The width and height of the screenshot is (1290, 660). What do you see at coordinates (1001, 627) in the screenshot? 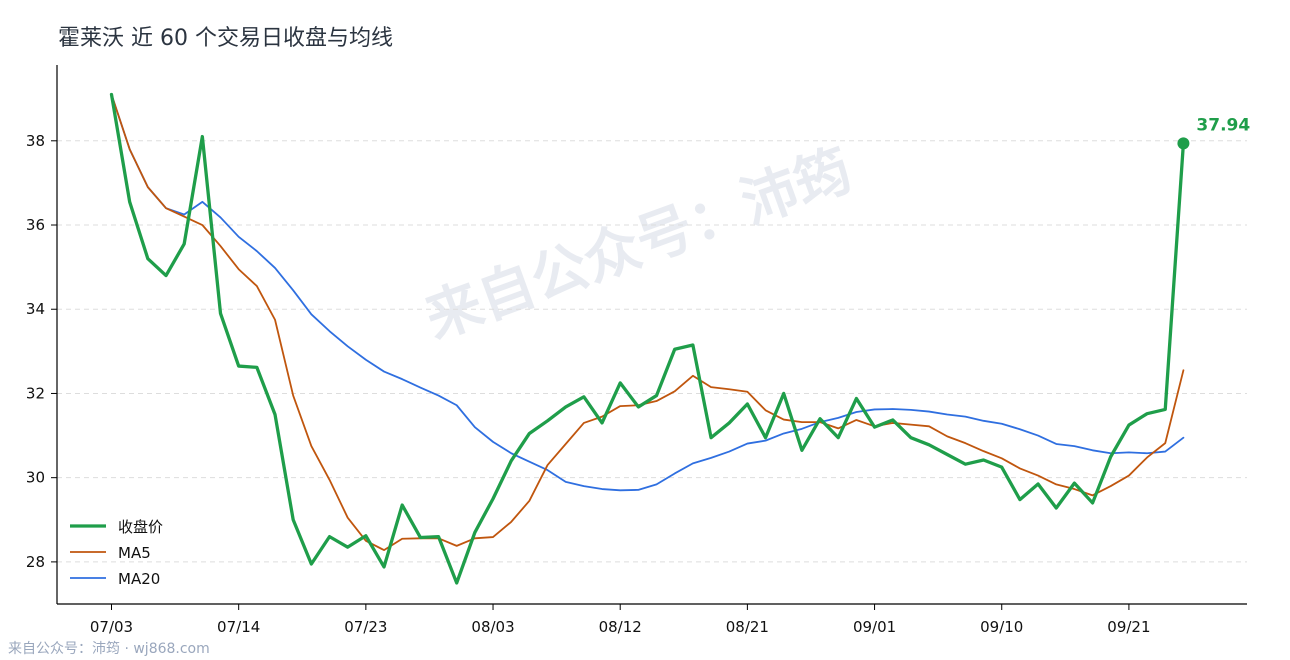
I see `x-tick-label: 09/10` at bounding box center [1001, 627].